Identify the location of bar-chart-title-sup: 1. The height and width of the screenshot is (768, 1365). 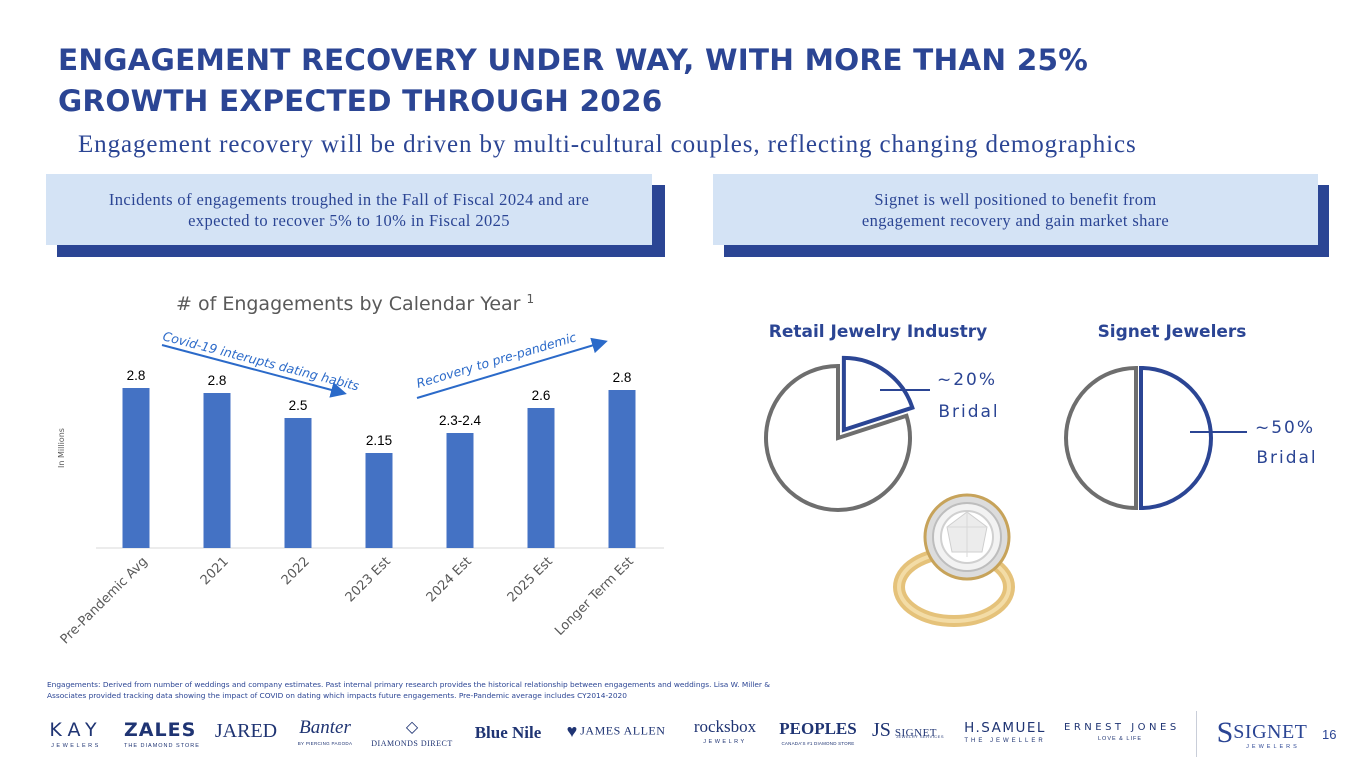
(531, 299).